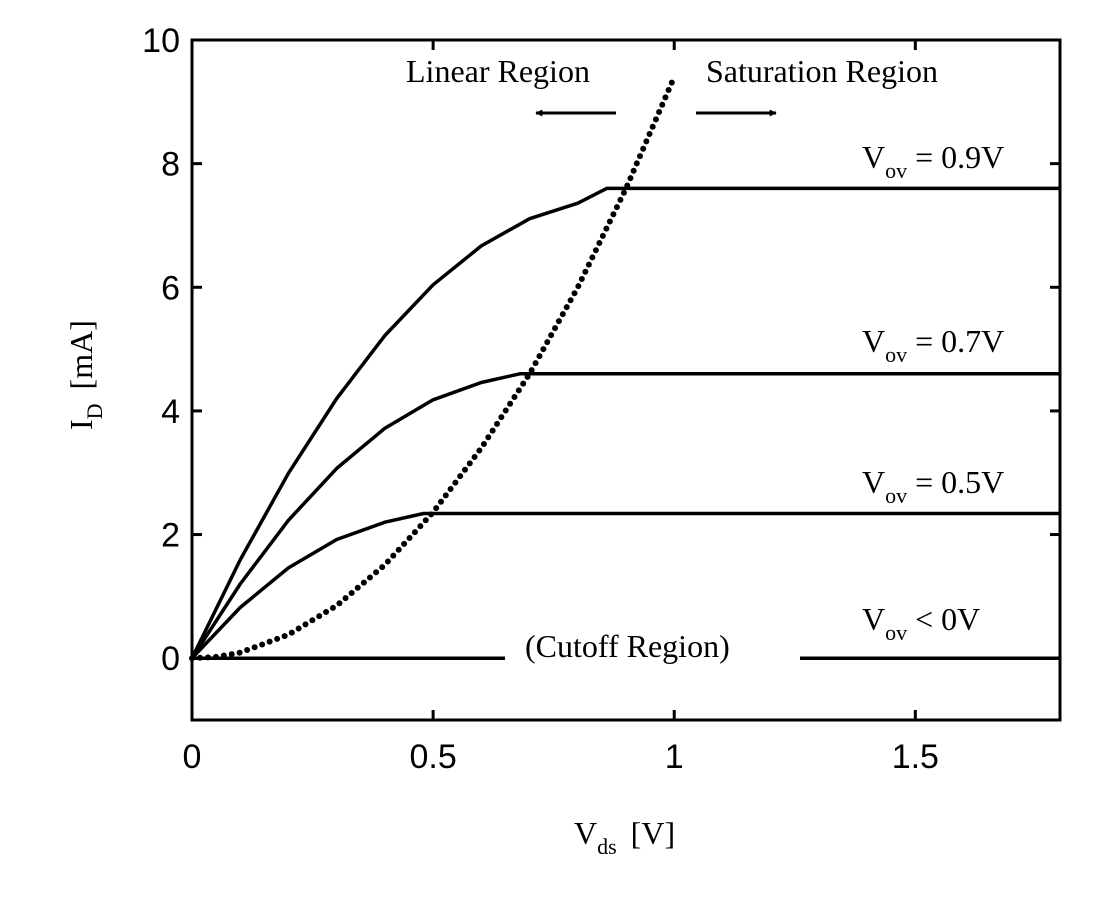  Describe the element at coordinates (933, 486) in the screenshot. I see `series-label-vov-0p5: Vov = 0.5V` at that location.